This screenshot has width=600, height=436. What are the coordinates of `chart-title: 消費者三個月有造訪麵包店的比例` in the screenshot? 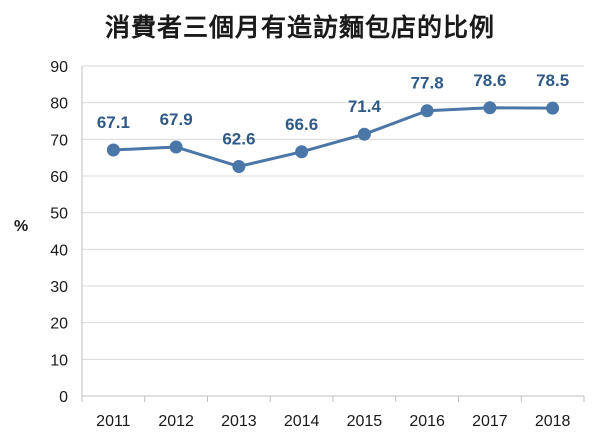 It's located at (299, 27).